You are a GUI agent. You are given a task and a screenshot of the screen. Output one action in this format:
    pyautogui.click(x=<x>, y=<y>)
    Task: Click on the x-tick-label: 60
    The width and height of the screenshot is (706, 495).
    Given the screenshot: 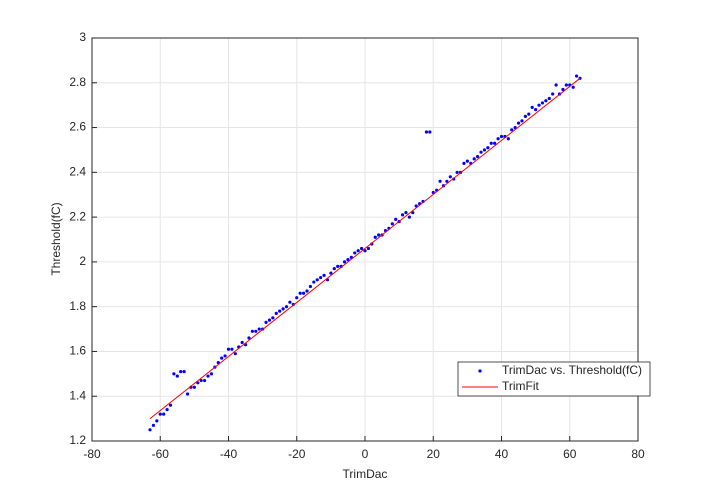 What is the action you would take?
    pyautogui.click(x=570, y=454)
    